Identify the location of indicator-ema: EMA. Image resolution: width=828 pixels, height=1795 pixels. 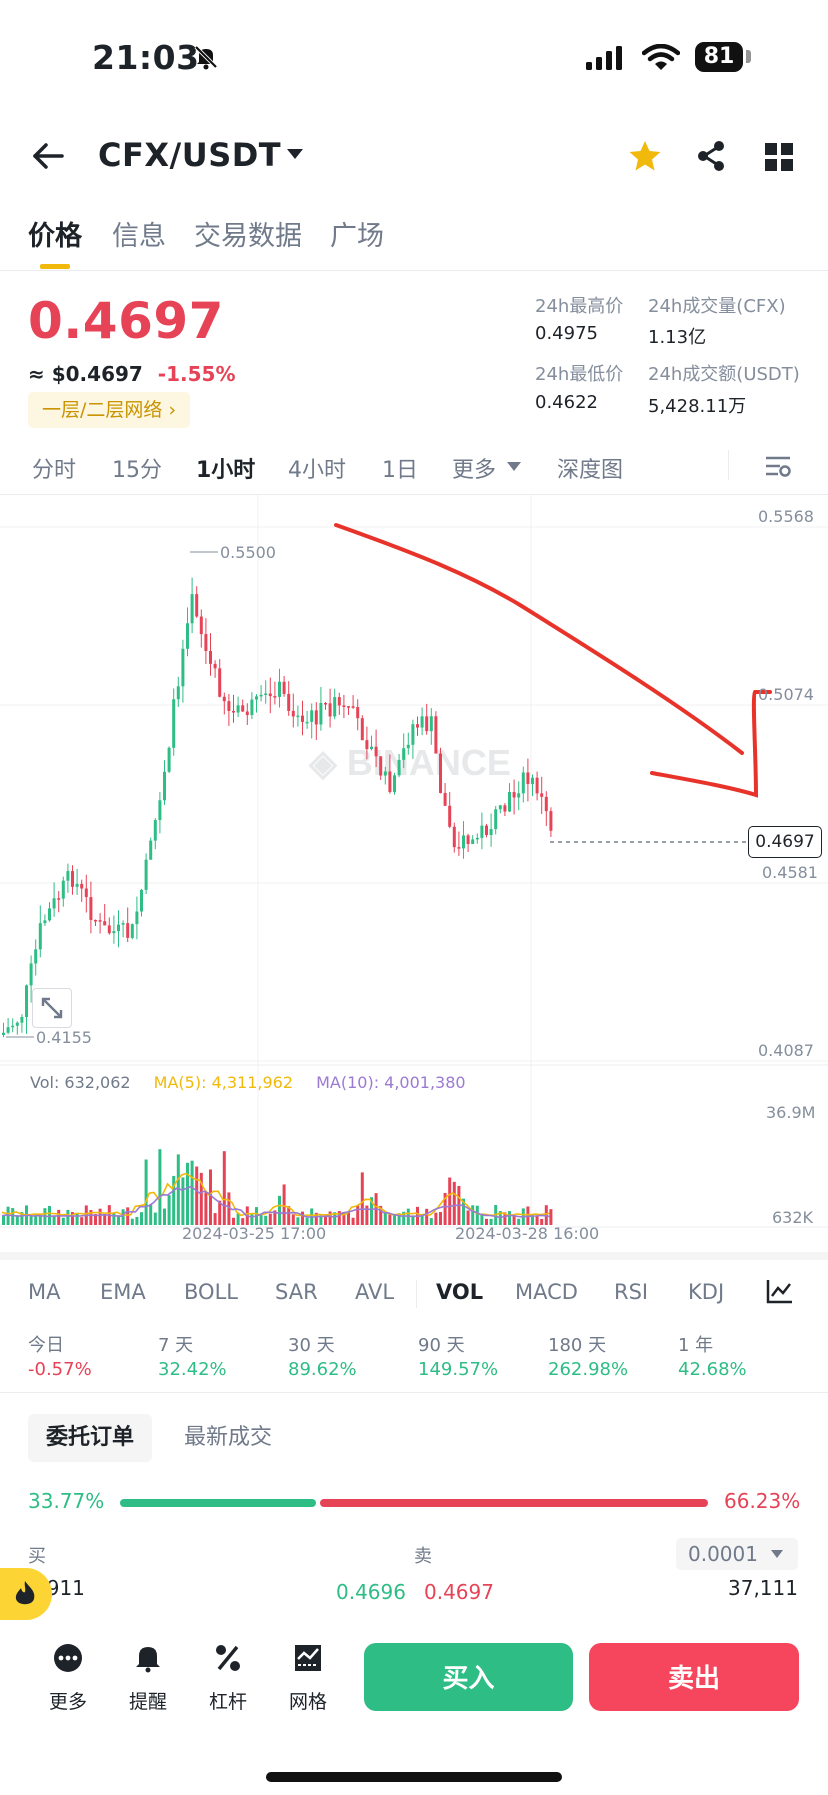
(123, 1292).